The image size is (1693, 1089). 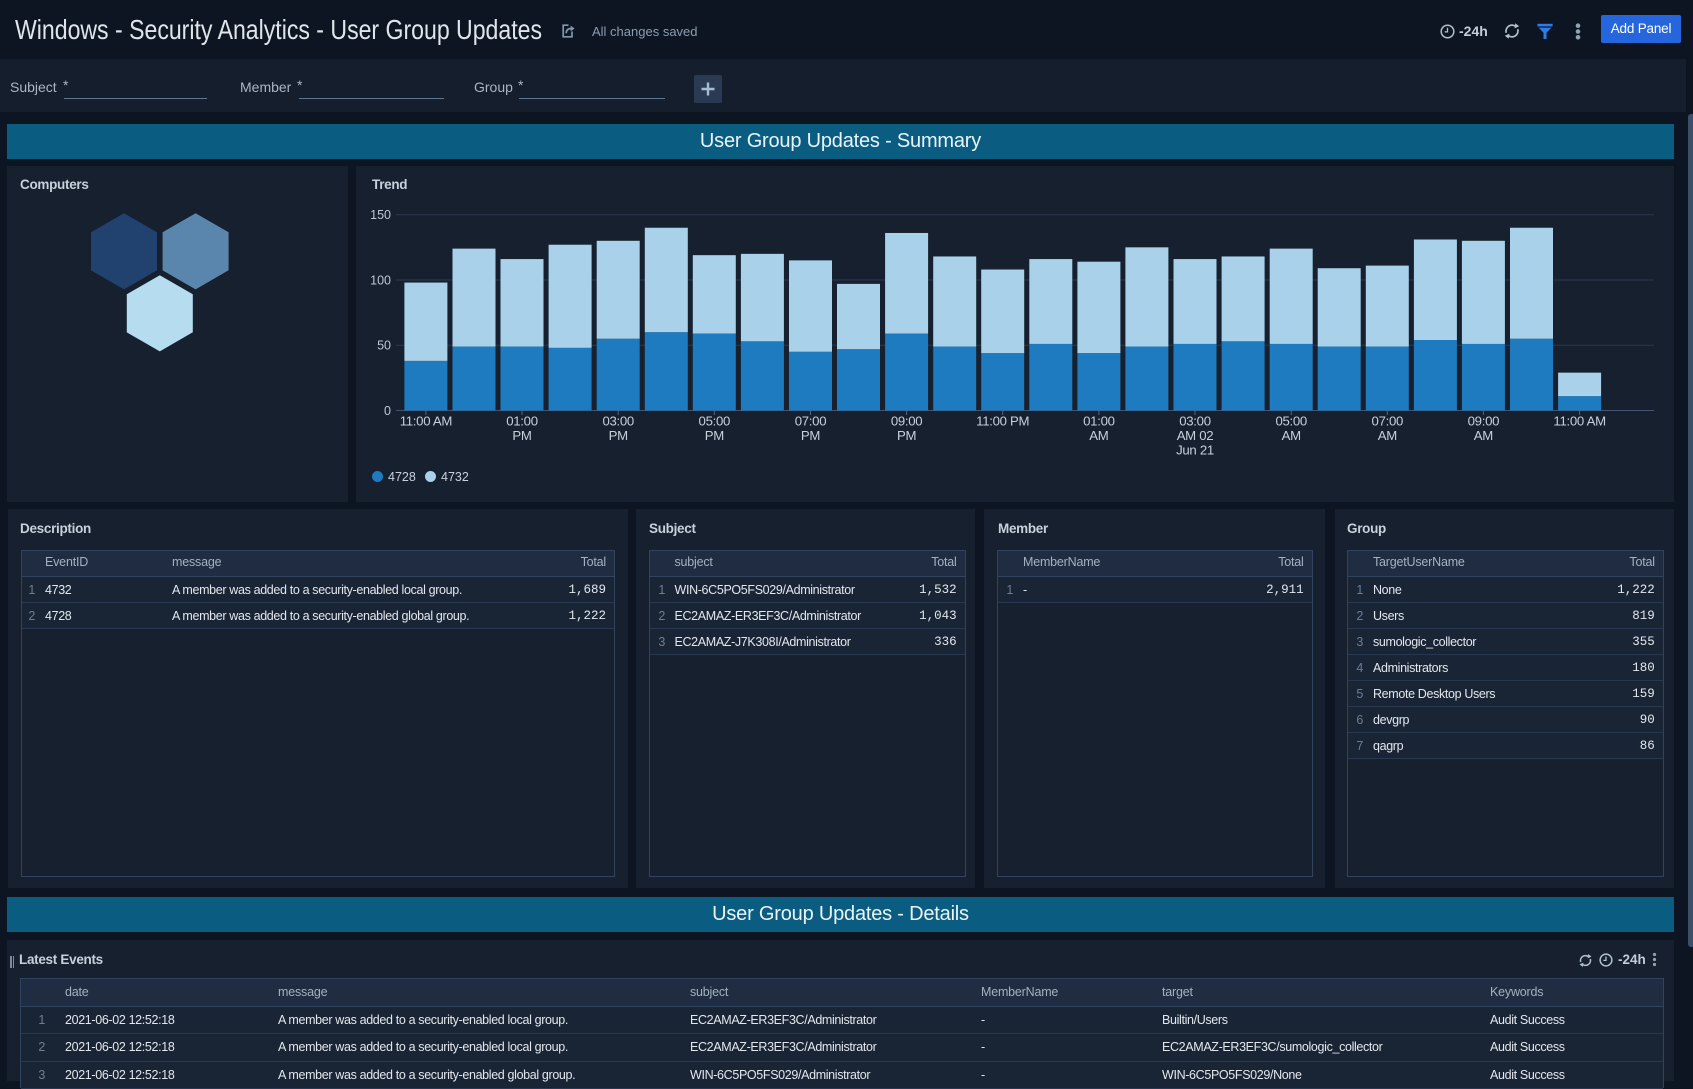 What do you see at coordinates (402, 477) in the screenshot?
I see `svg-text: 4728` at bounding box center [402, 477].